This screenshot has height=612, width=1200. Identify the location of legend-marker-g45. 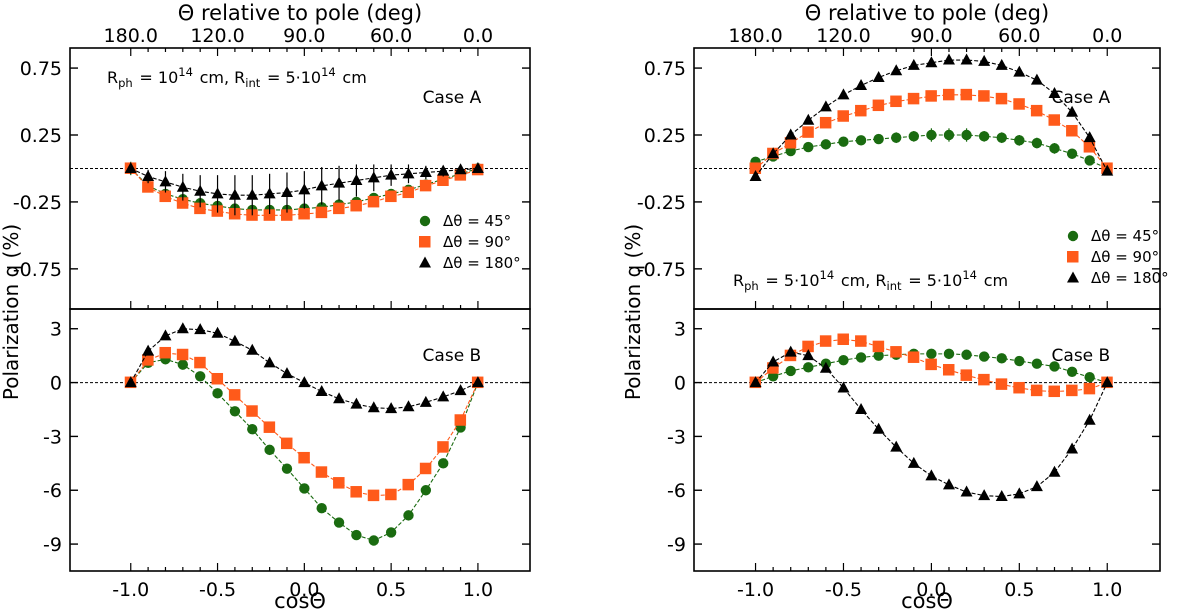
(425, 221).